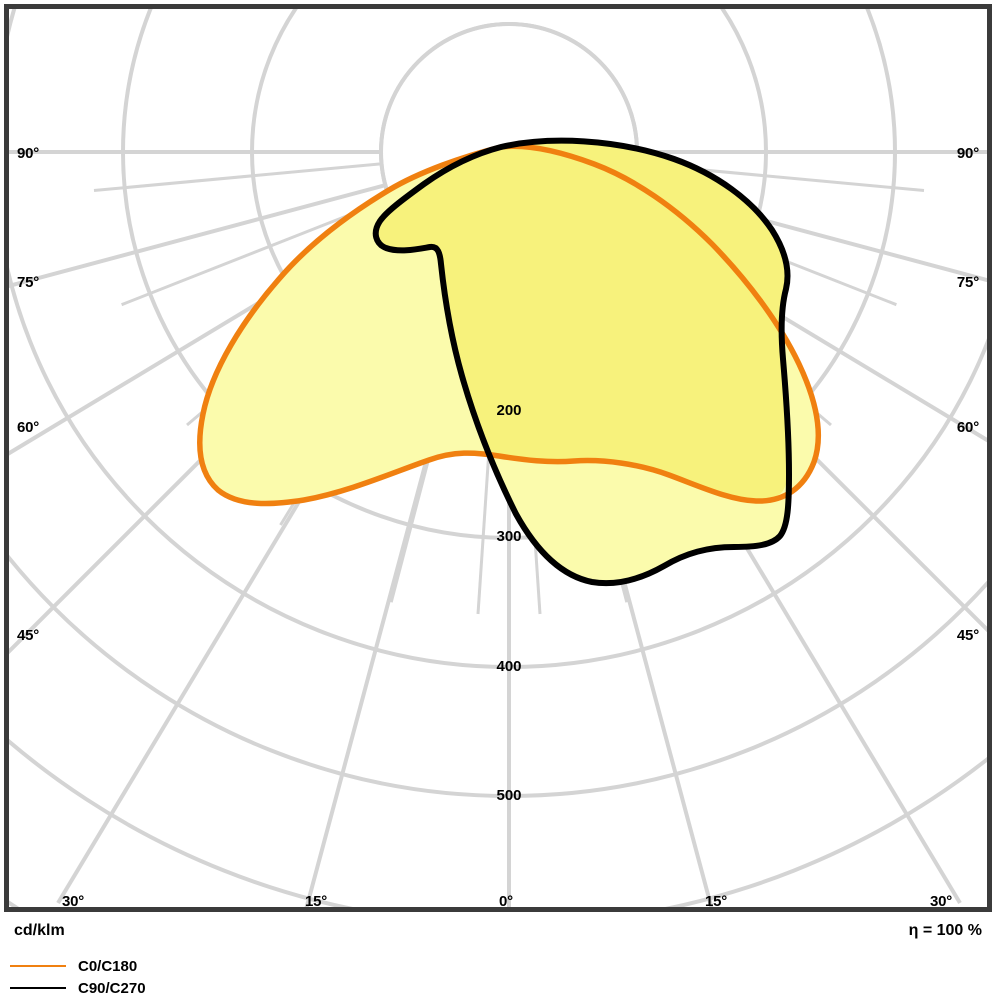 The height and width of the screenshot is (1000, 1000). Describe the element at coordinates (941, 901) in the screenshot. I see `angle-tick-bottom-30-right: 30°` at that location.